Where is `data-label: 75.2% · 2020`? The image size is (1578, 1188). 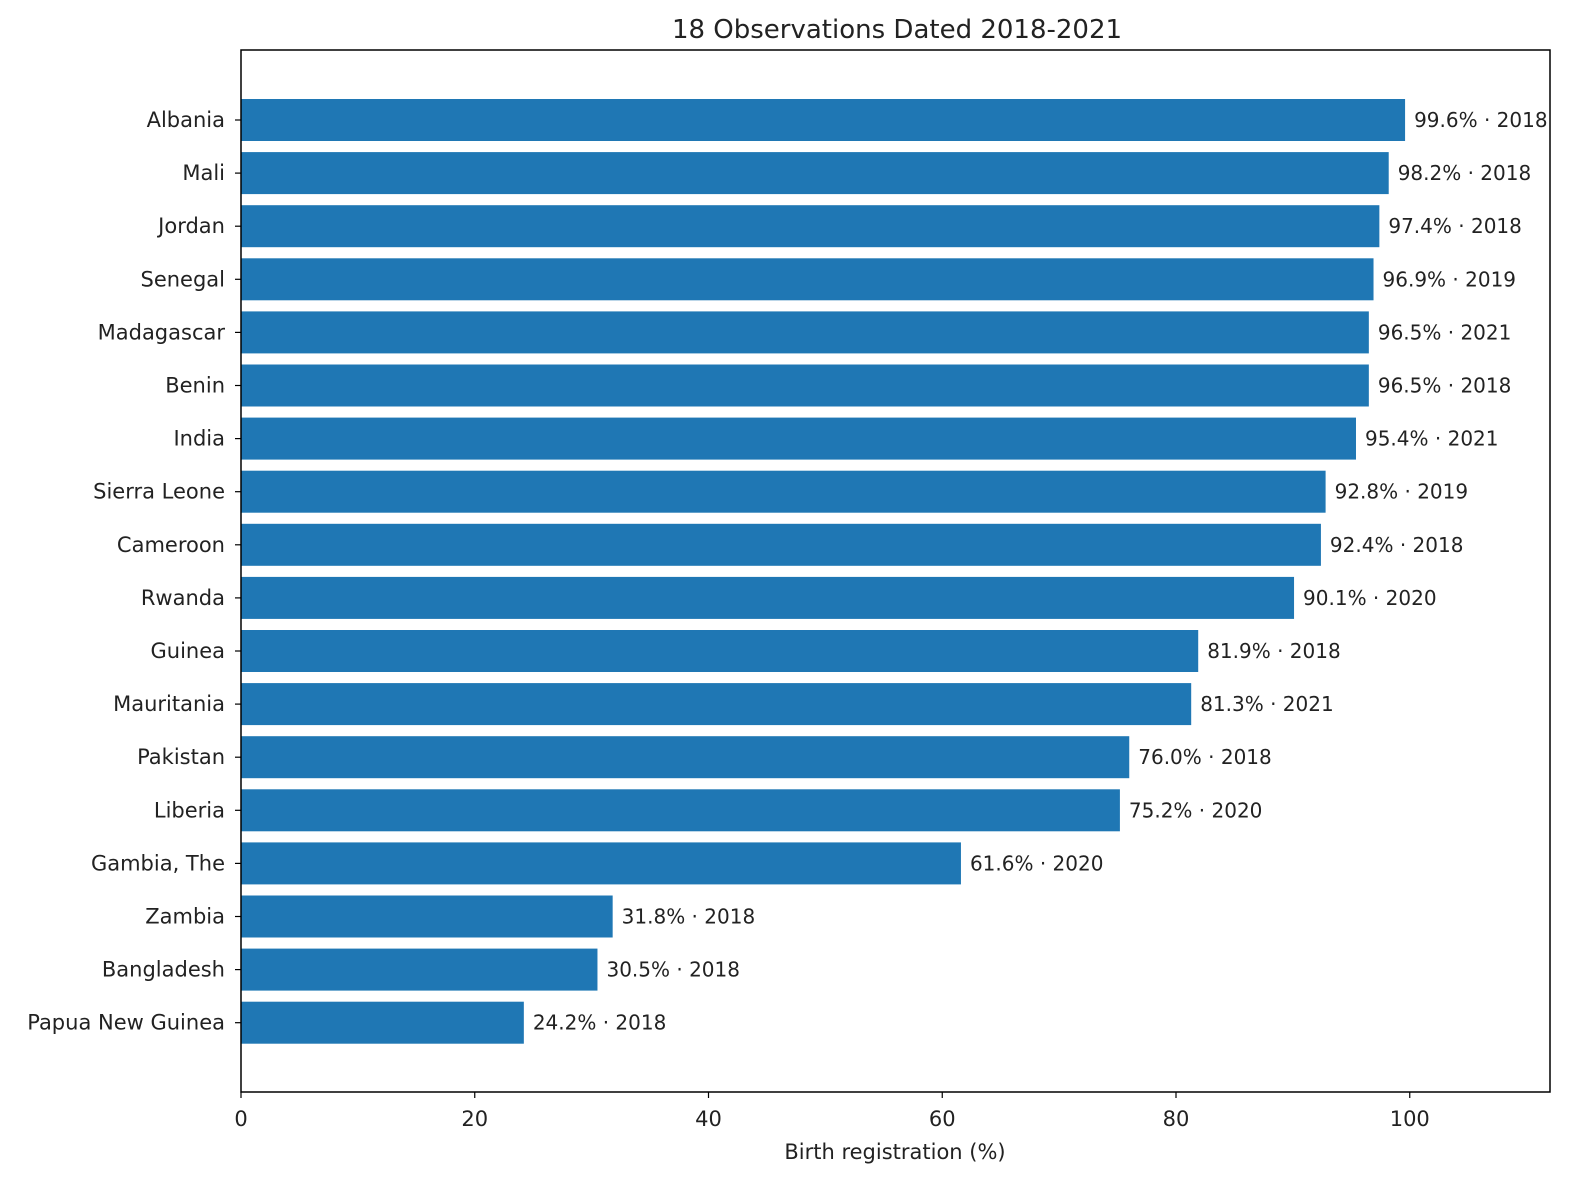 data-label: 75.2% · 2020 is located at coordinates (1196, 810).